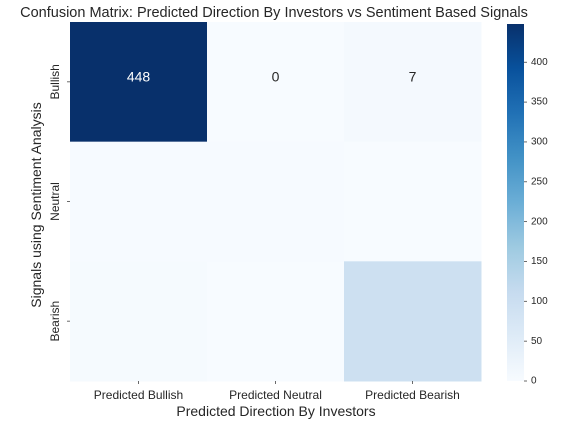 This screenshot has height=428, width=563. I want to click on colorbar, so click(515, 202).